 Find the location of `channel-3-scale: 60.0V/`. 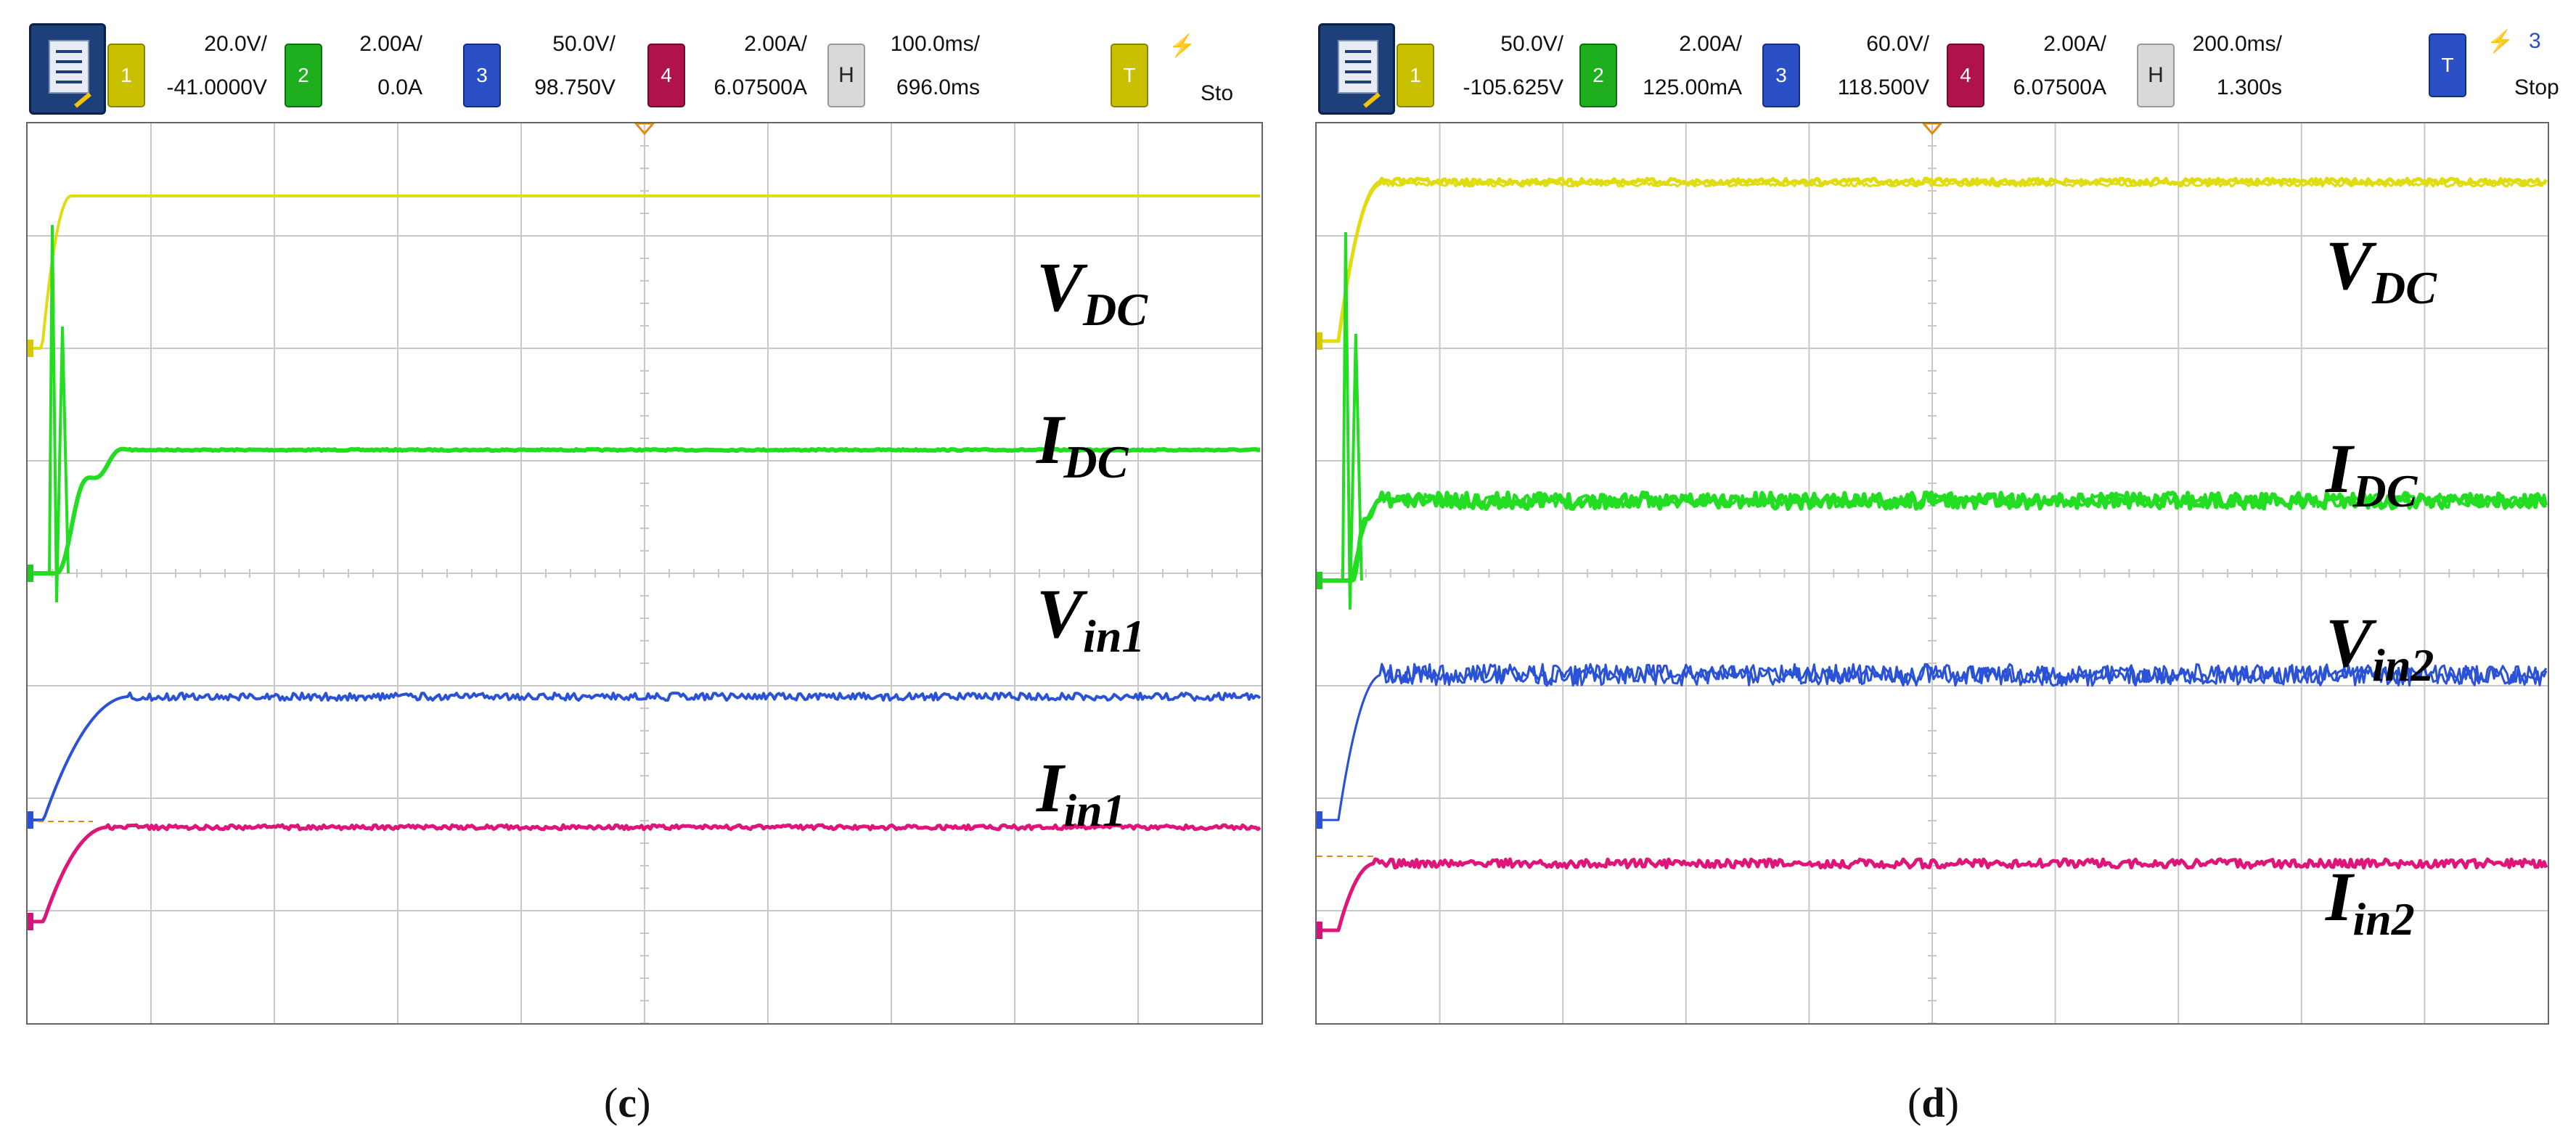

channel-3-scale: 60.0V/ is located at coordinates (1897, 44).